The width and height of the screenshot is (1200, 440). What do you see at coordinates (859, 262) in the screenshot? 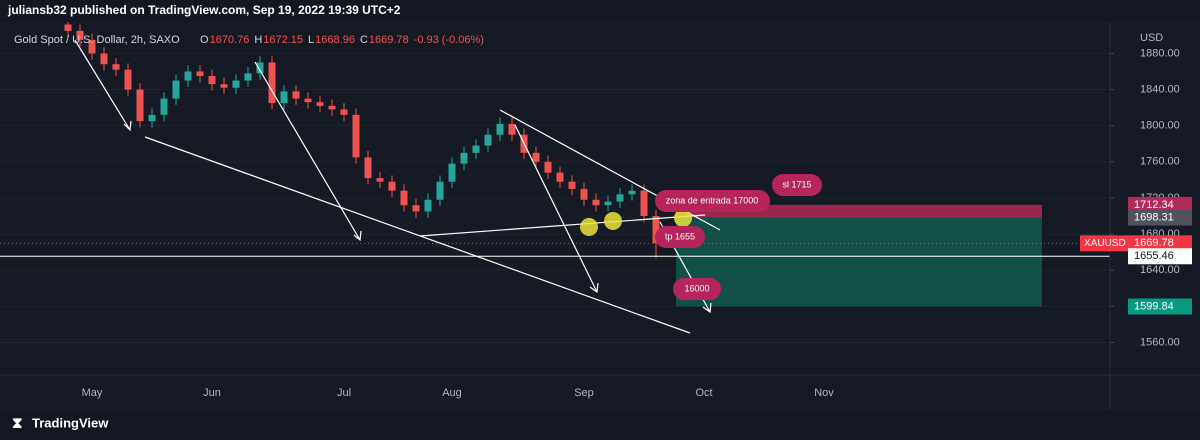
I see `target-zone` at bounding box center [859, 262].